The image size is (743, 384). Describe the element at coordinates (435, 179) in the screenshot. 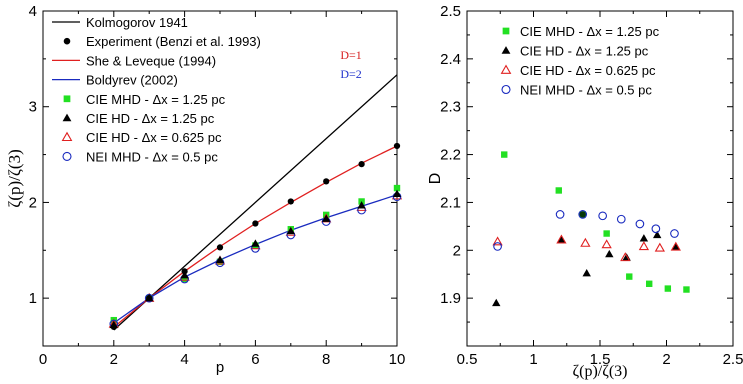

I see `y-axis-label: D` at that location.